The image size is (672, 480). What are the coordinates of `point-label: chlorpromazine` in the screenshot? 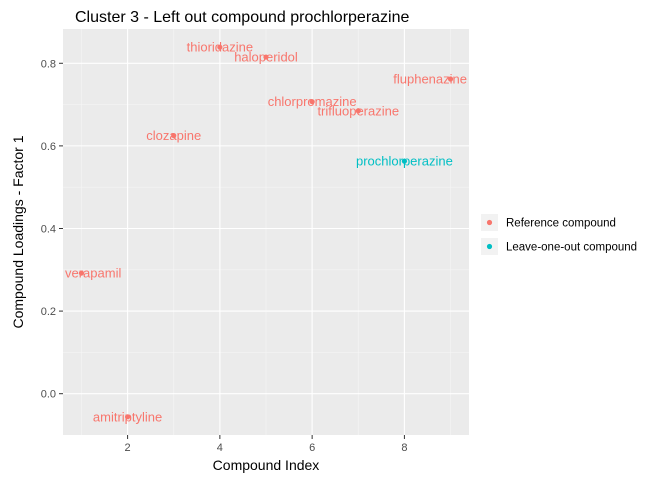 It's located at (312, 101).